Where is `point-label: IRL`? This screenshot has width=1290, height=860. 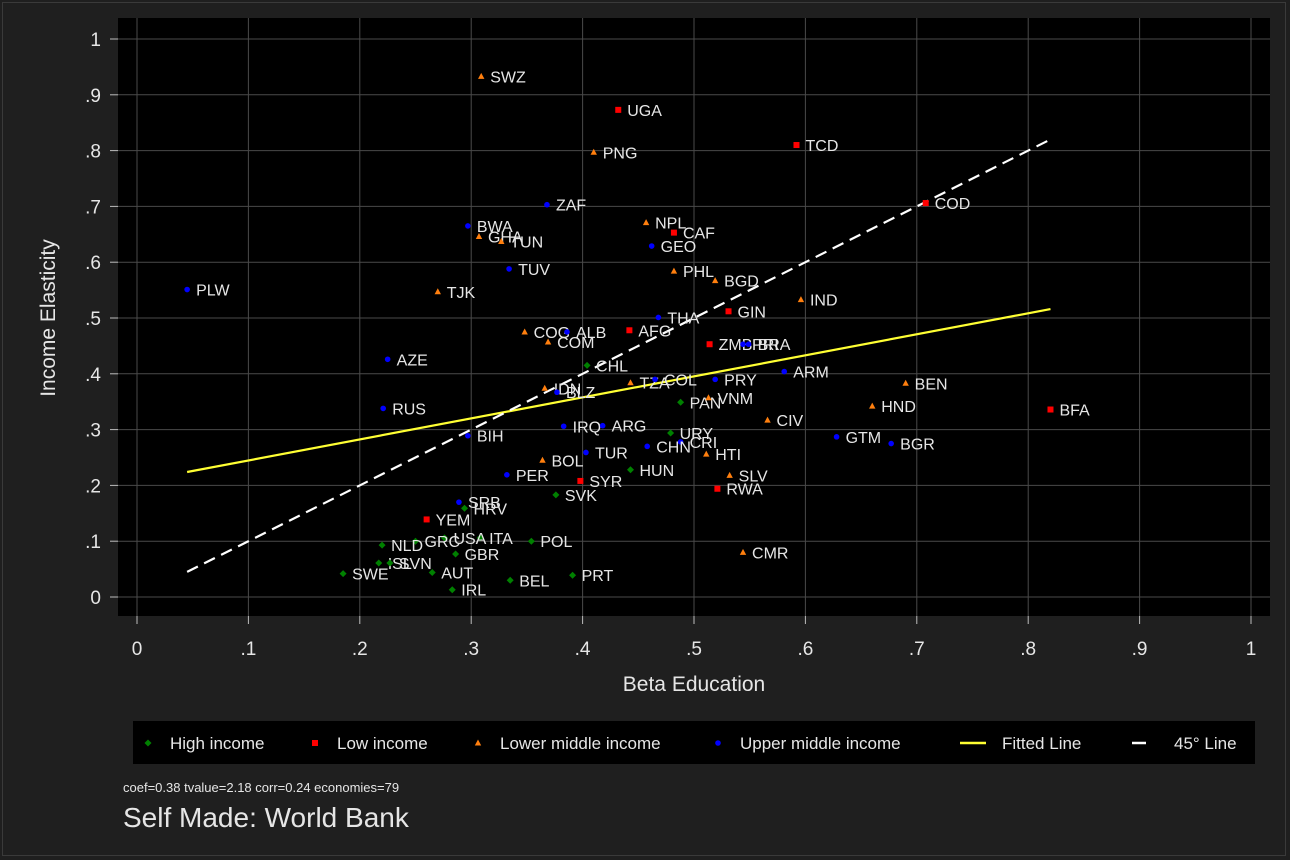 point-label: IRL is located at coordinates (473, 591).